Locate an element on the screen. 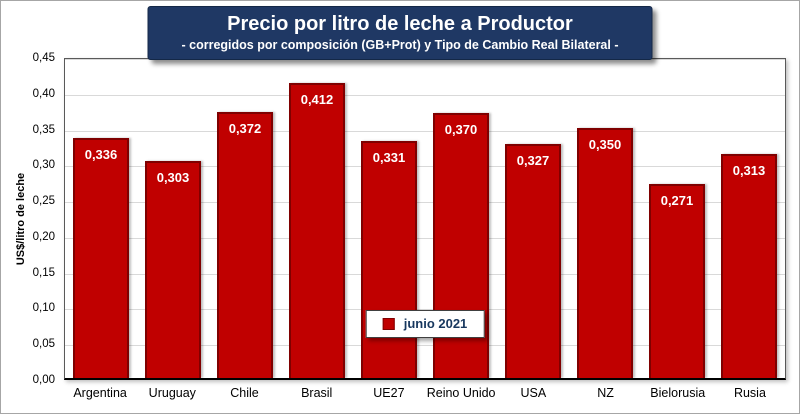 This screenshot has width=800, height=414. x-category-label: Bielorusia is located at coordinates (678, 393).